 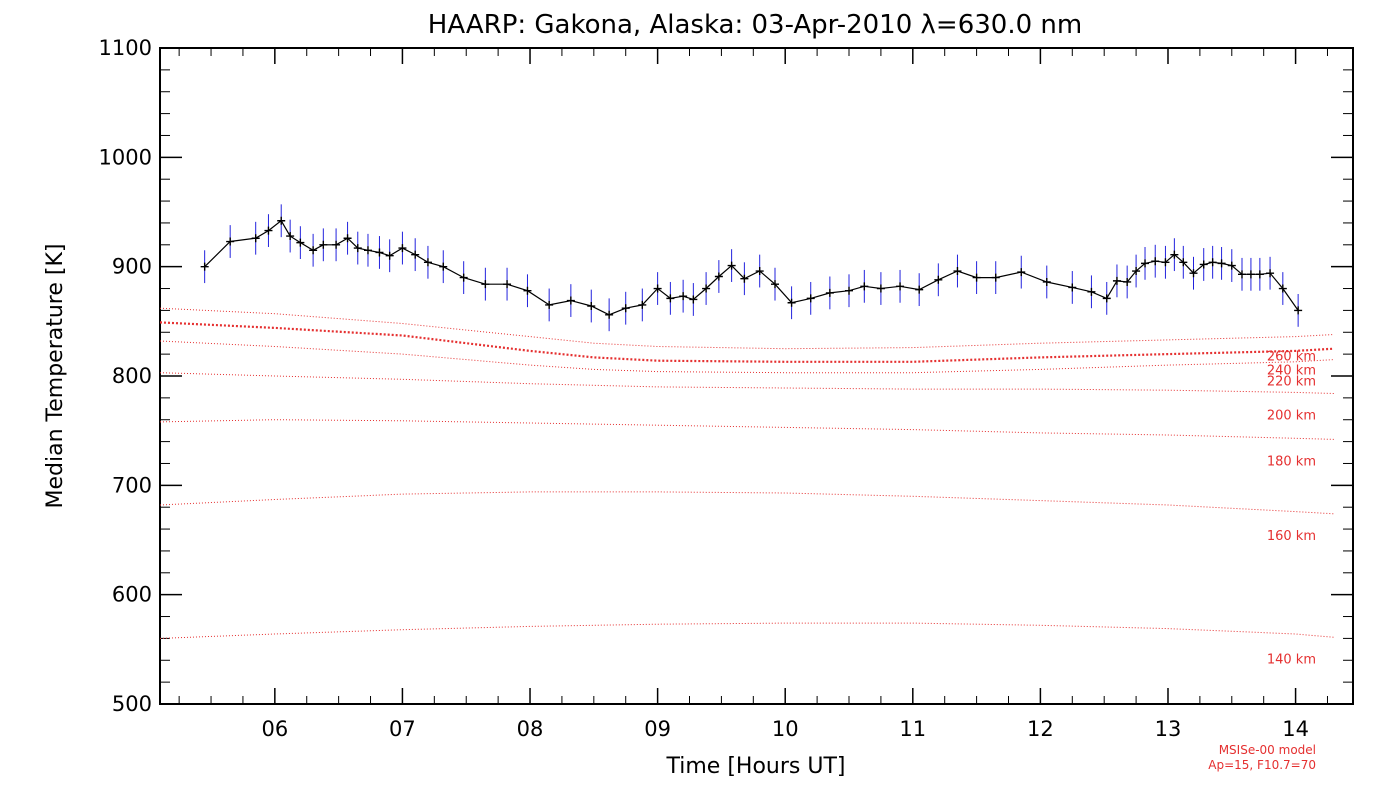 I want to click on x-tick-label: 13, so click(x=1168, y=729).